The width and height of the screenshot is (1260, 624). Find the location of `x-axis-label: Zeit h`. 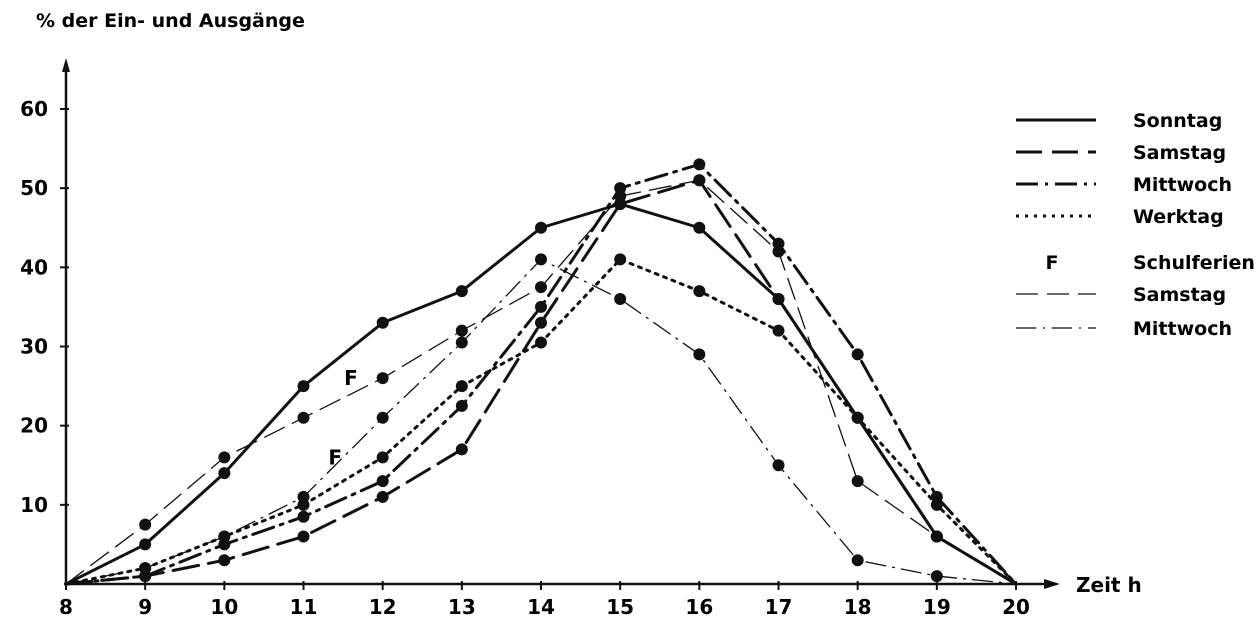

x-axis-label: Zeit h is located at coordinates (1109, 585).